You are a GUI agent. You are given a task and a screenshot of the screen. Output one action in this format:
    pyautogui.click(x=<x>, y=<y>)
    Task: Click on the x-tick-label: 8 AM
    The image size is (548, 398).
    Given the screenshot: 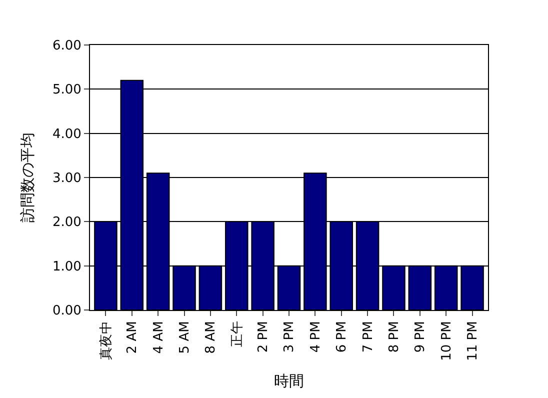 What is the action you would take?
    pyautogui.click(x=211, y=337)
    